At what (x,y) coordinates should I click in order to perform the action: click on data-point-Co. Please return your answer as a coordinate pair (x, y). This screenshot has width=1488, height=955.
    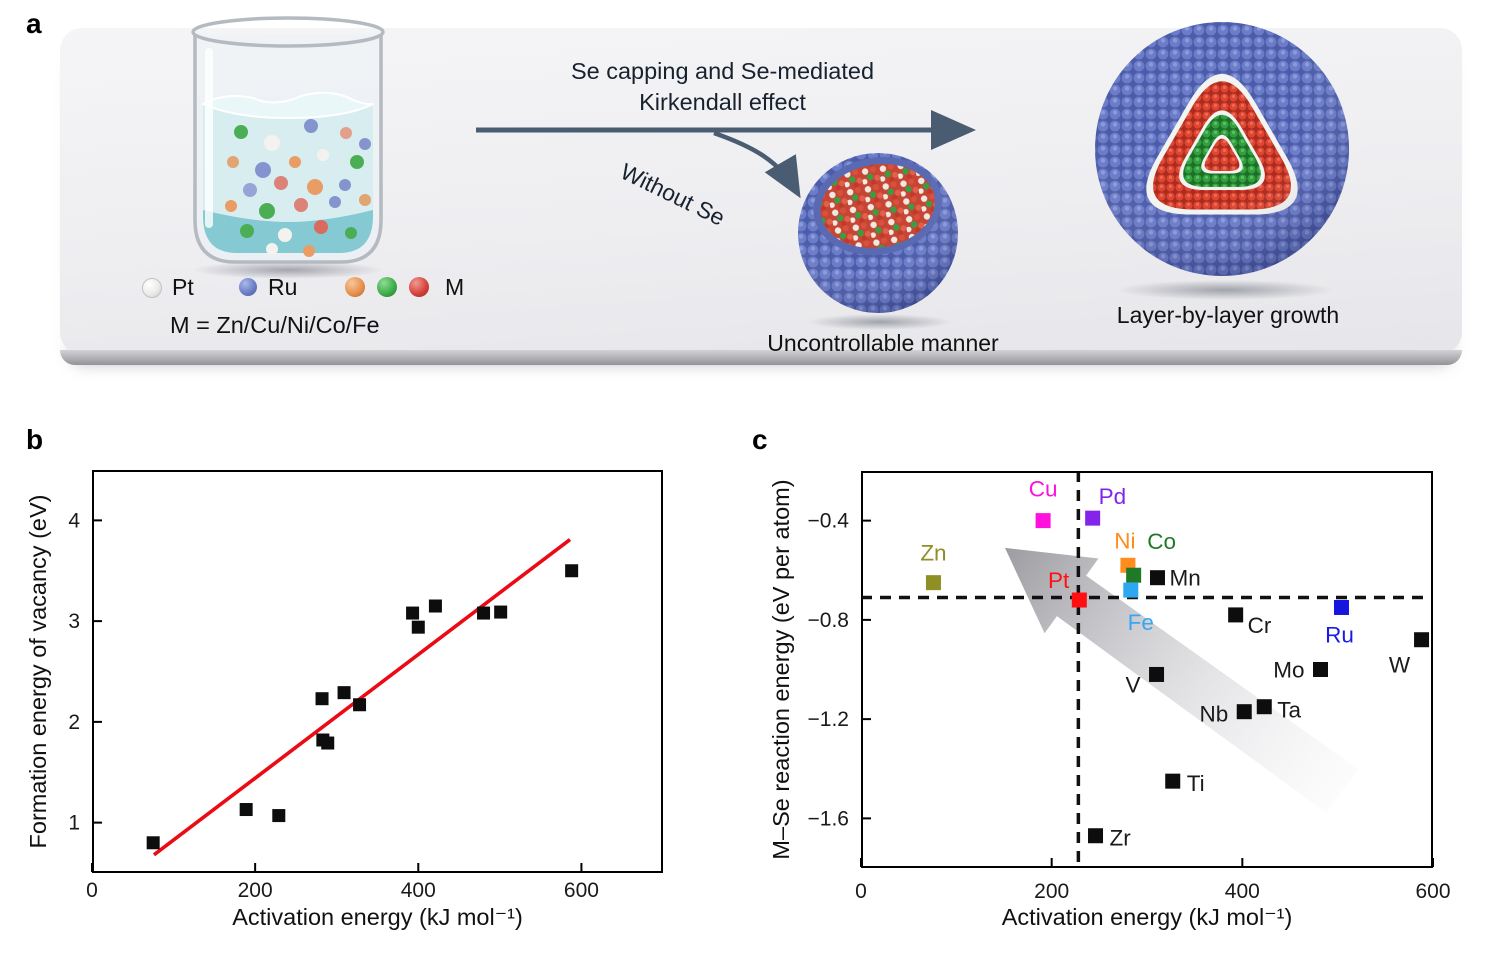
    Looking at the image, I should click on (1134, 575).